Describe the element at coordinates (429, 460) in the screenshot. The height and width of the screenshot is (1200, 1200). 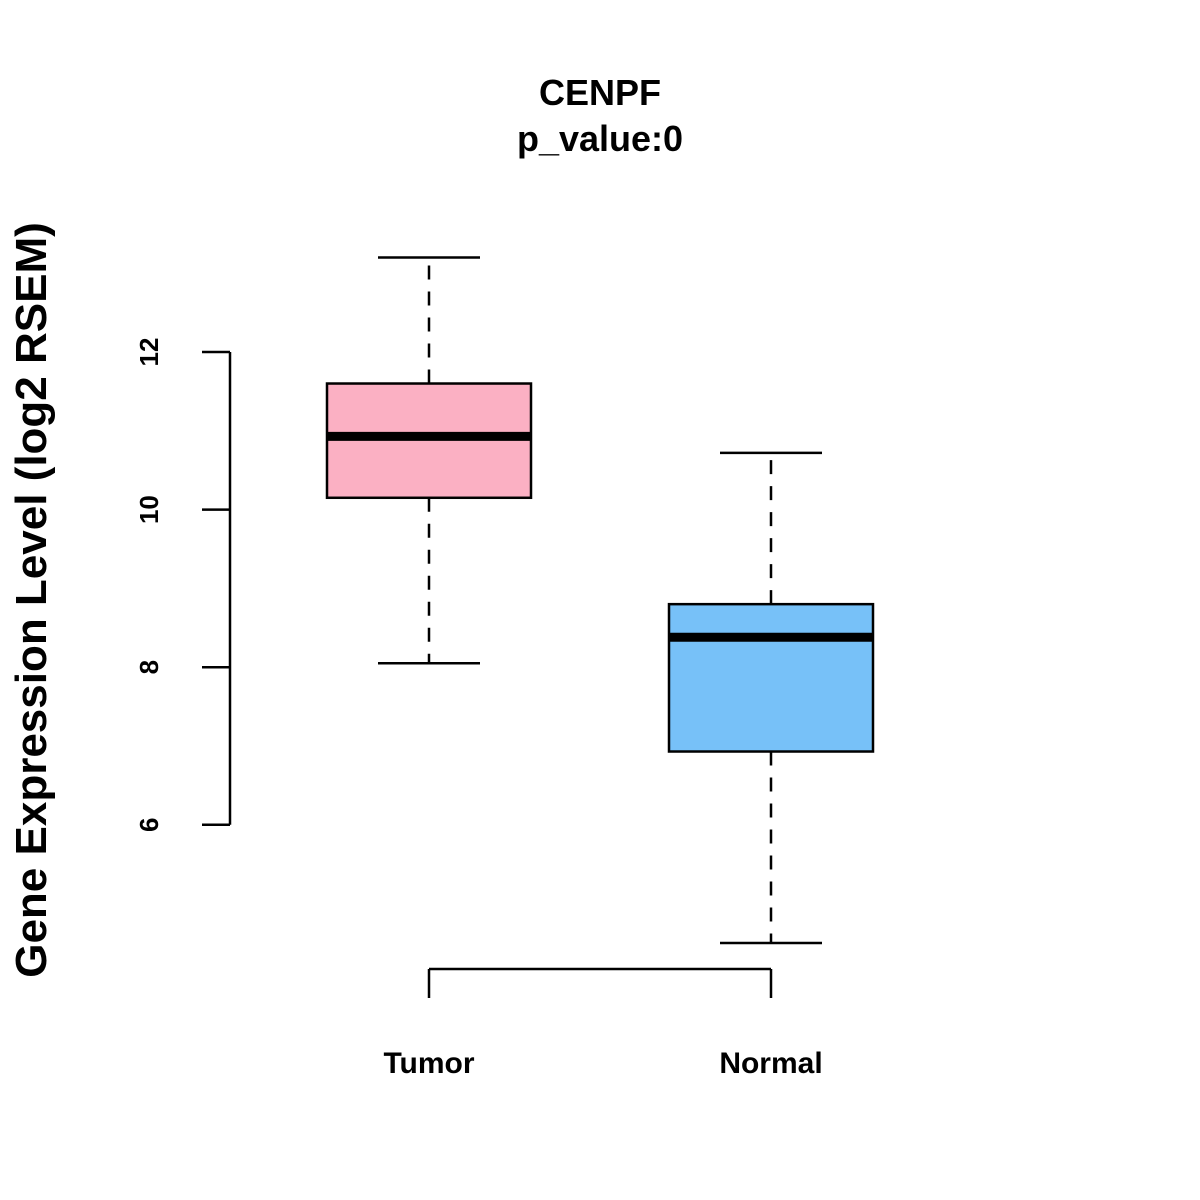
I see `box-tumor` at that location.